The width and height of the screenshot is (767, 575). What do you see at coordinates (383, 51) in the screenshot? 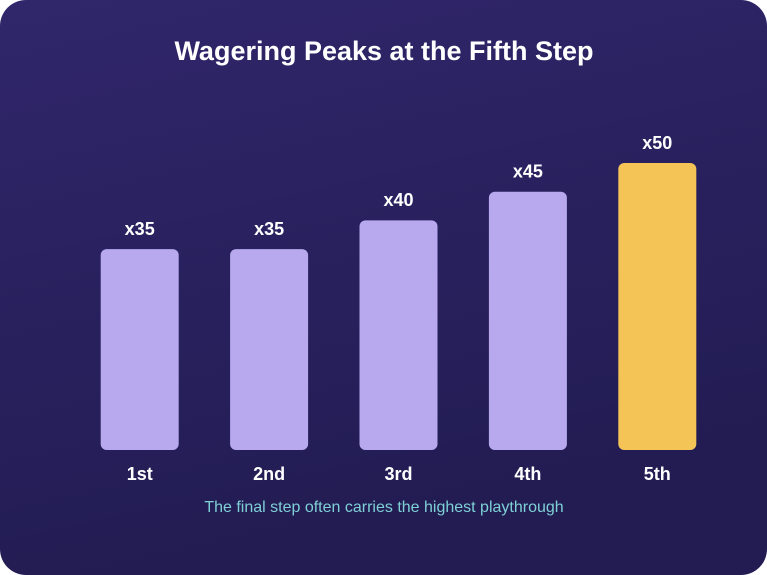
I see `chart-title: Wagering Peaks at the Fifth Step` at bounding box center [383, 51].